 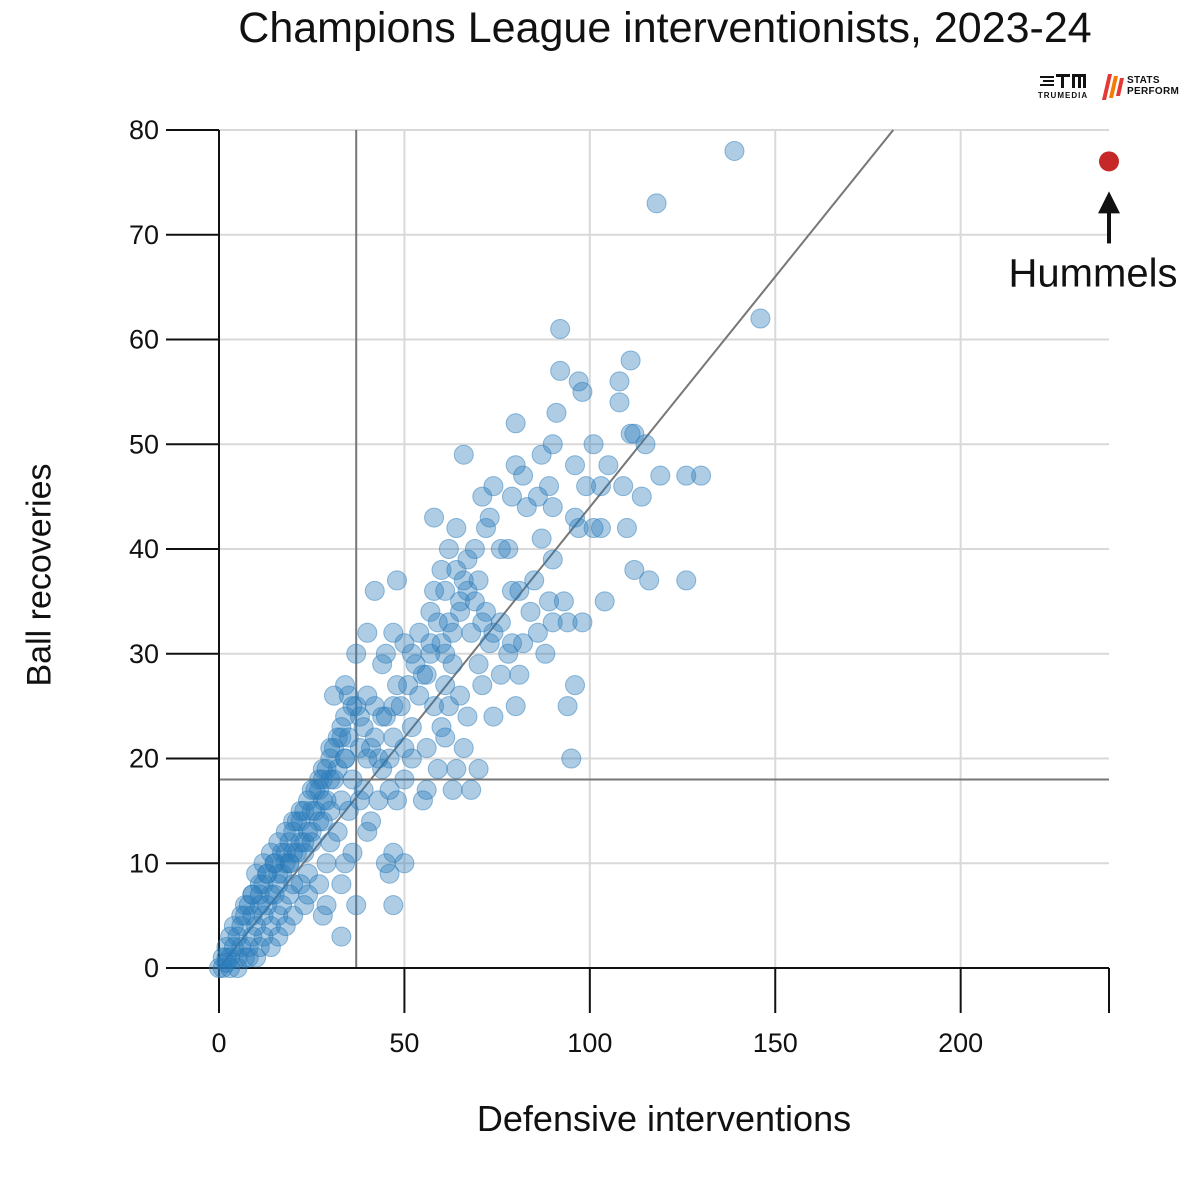 I want to click on y-axis-label: Ball recoveries, so click(x=39, y=575).